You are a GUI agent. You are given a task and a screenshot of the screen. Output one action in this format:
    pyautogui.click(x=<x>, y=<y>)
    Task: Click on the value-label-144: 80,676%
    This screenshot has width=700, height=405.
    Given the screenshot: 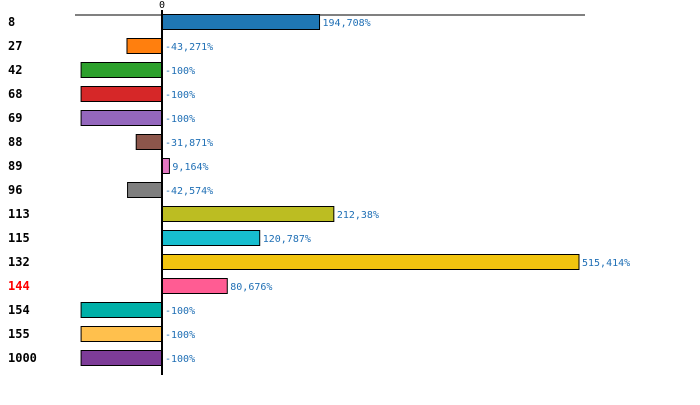 What is the action you would take?
    pyautogui.click(x=251, y=287)
    